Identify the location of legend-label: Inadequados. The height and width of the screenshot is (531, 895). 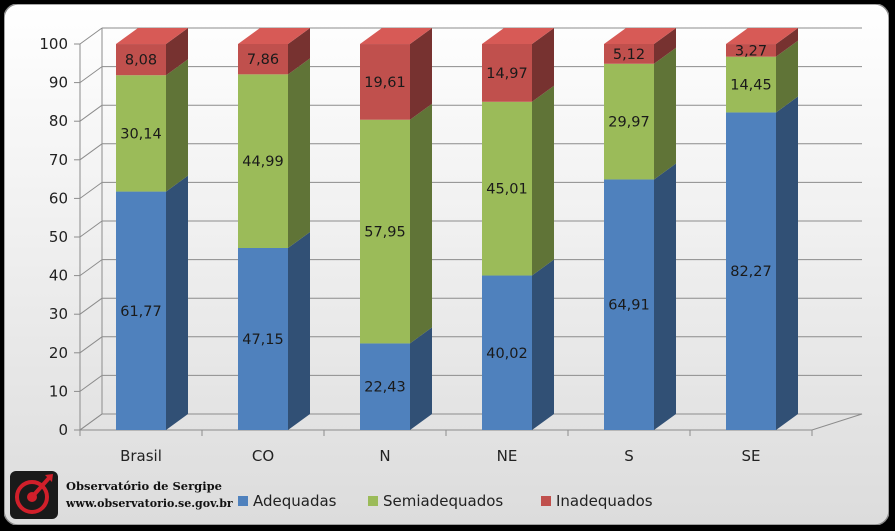
(604, 501).